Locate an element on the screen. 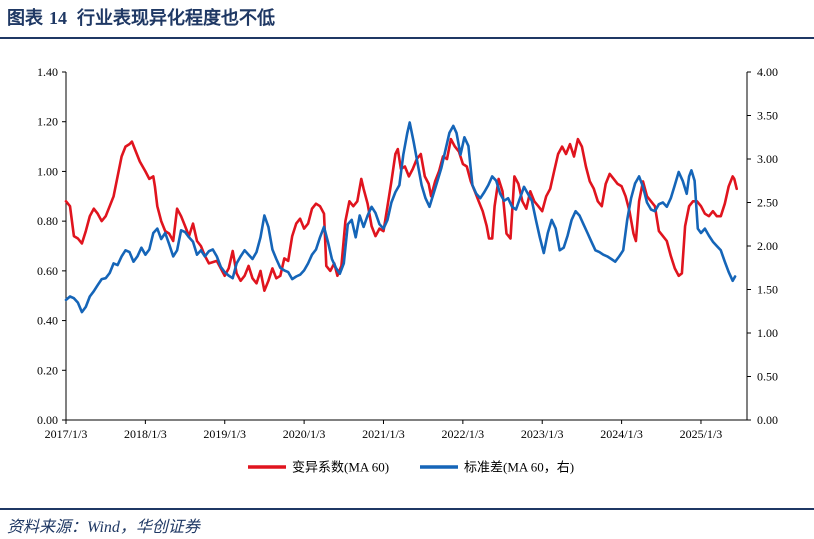 The image size is (814, 539). y-left-tick-label: 0.00 is located at coordinates (47, 420).